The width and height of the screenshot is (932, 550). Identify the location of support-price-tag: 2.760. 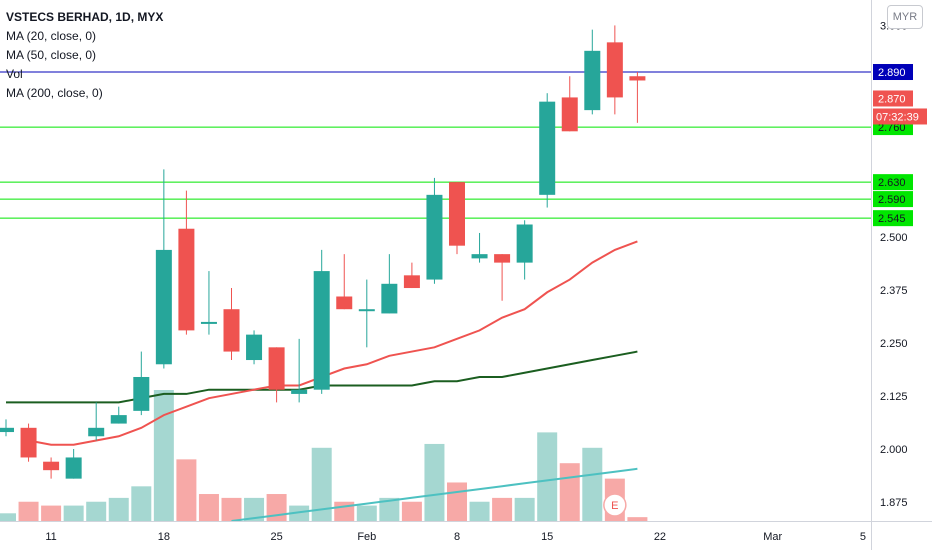
(892, 128).